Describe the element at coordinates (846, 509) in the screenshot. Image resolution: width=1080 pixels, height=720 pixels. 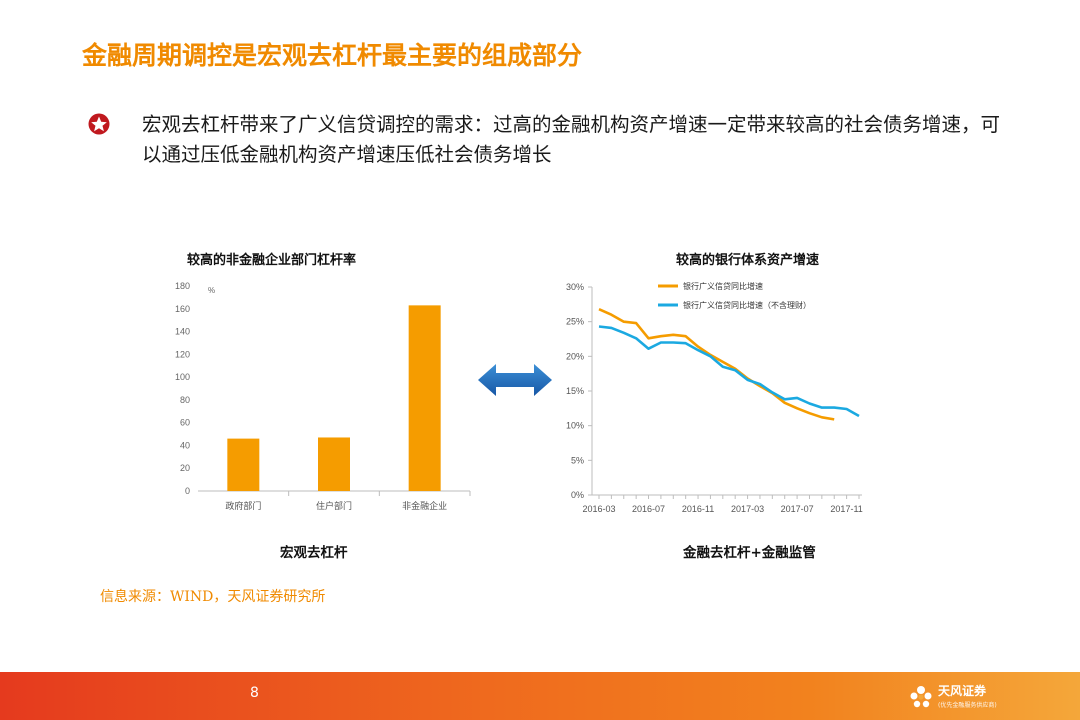
I see `x-tick-label: 2017-11` at that location.